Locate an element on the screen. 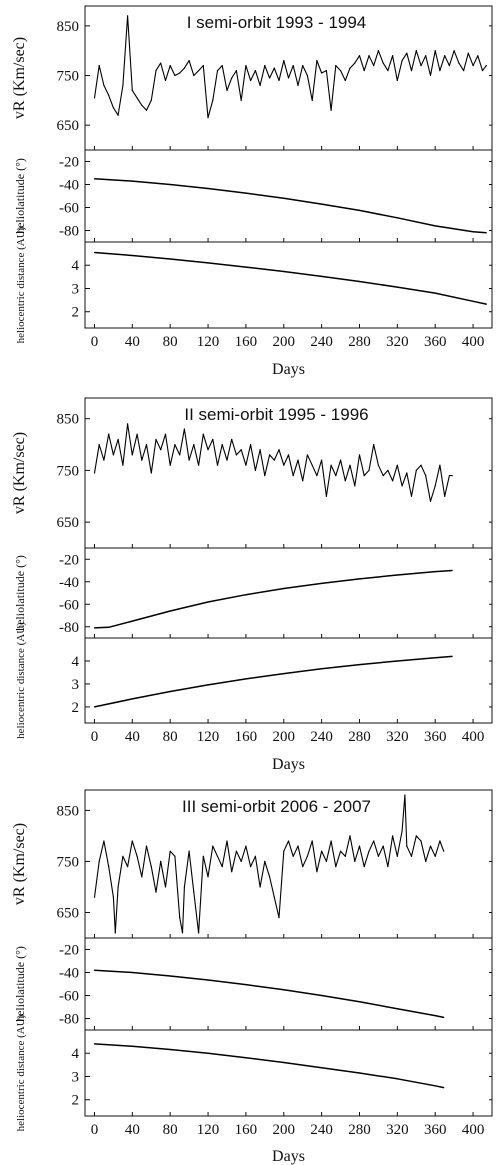 The height and width of the screenshot is (1165, 497). panel-frame is located at coordinates (288, 196).